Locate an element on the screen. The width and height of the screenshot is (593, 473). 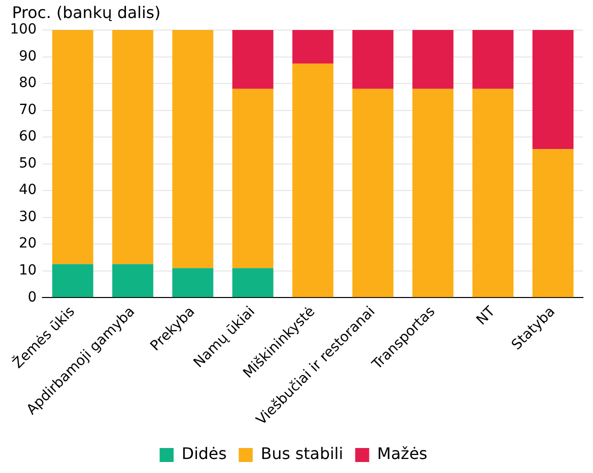
y-tick-label: 30 is located at coordinates (27, 216).